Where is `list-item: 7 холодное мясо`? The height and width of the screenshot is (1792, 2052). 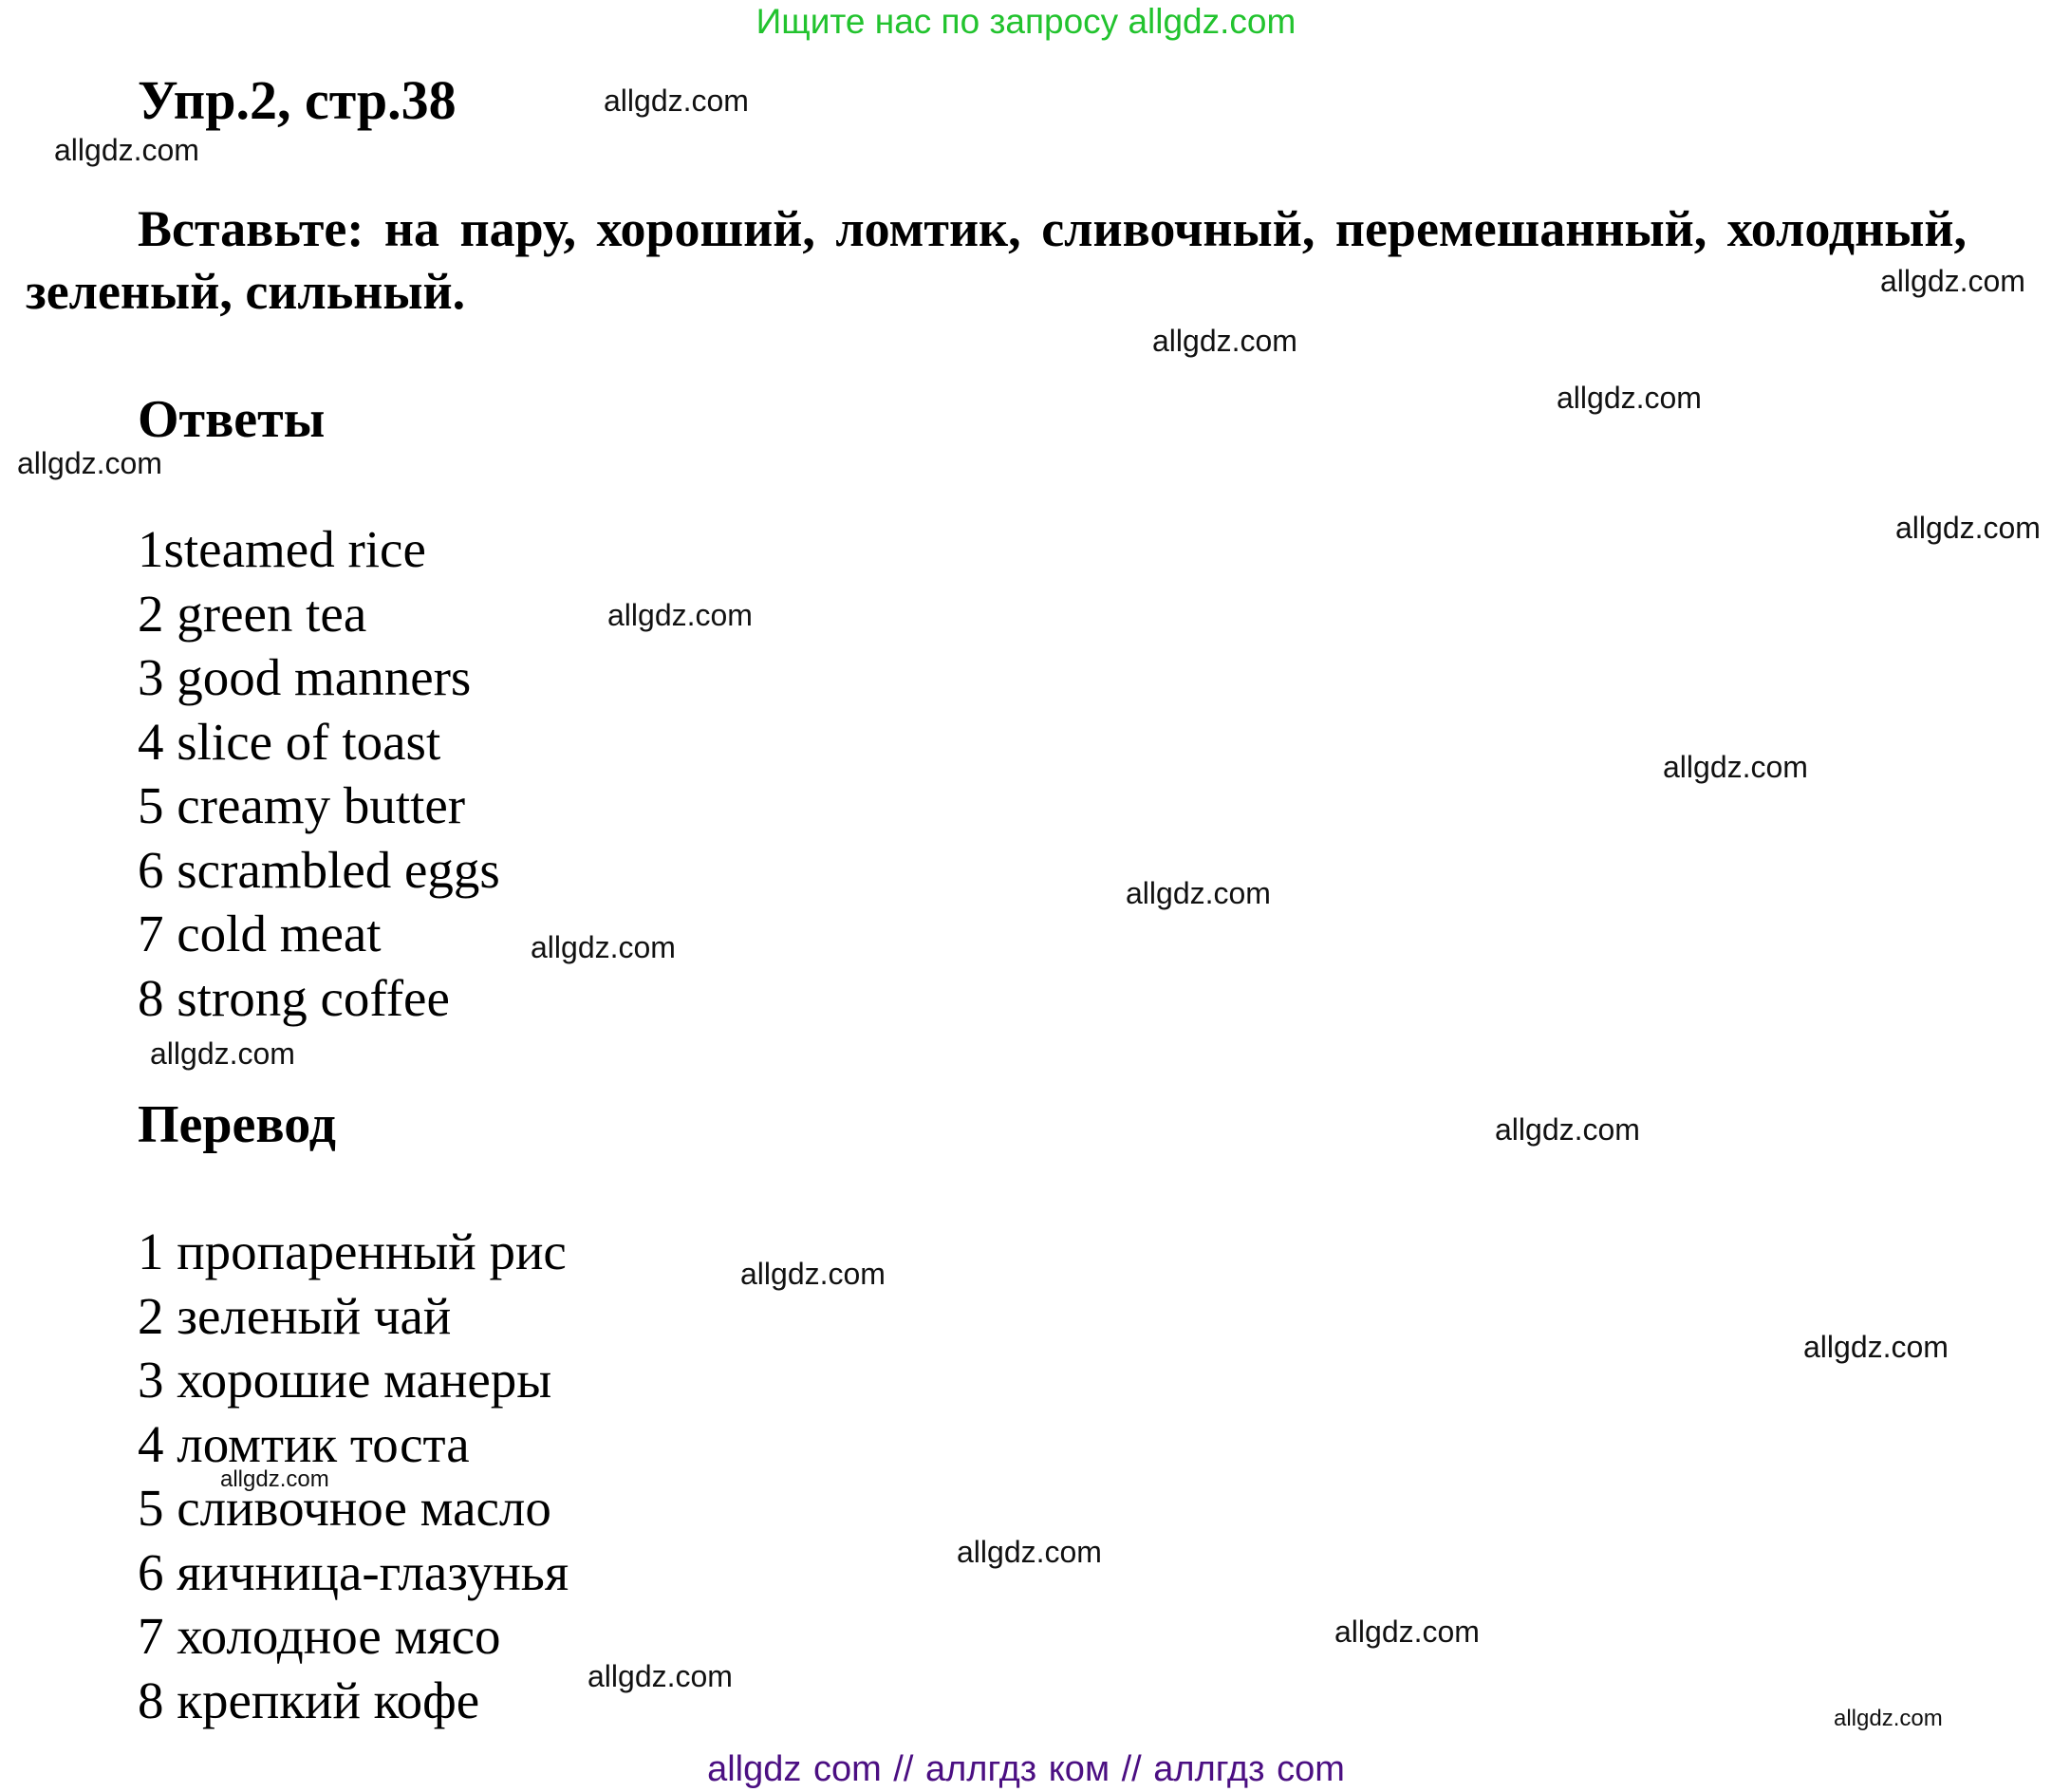
list-item: 7 холодное мясо is located at coordinates (319, 1636).